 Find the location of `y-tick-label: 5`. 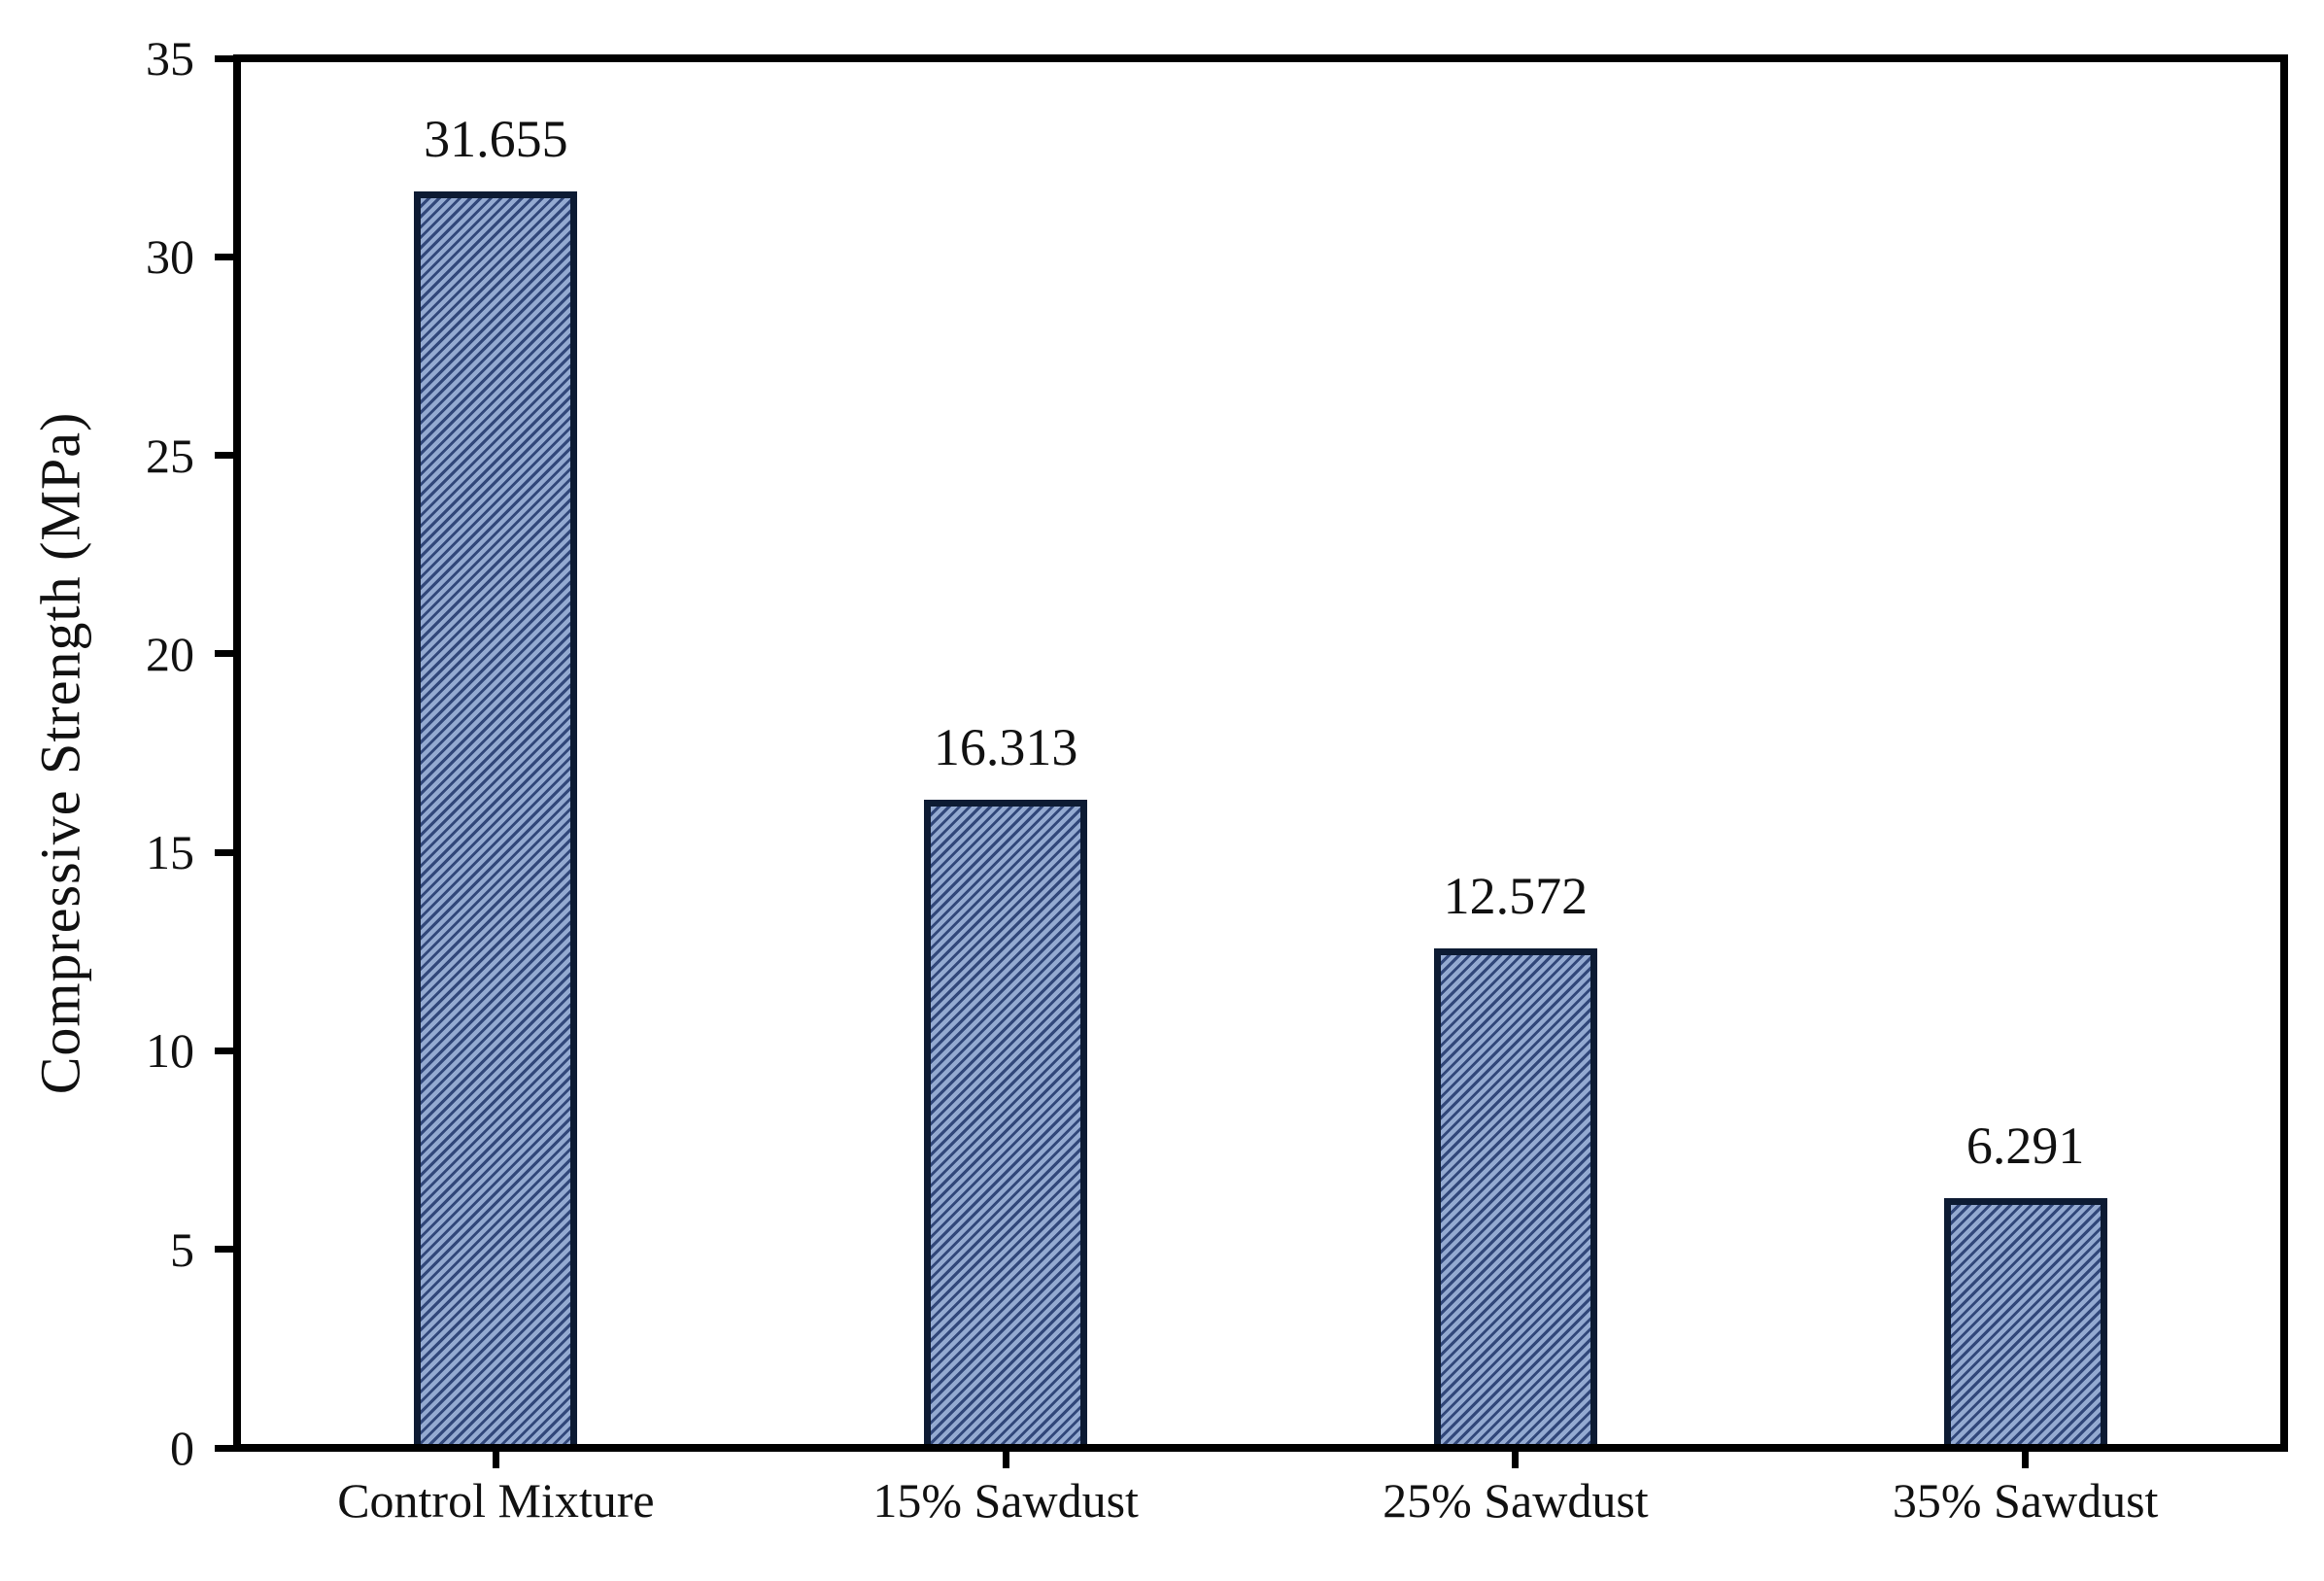

y-tick-label: 5 is located at coordinates (182, 1249).